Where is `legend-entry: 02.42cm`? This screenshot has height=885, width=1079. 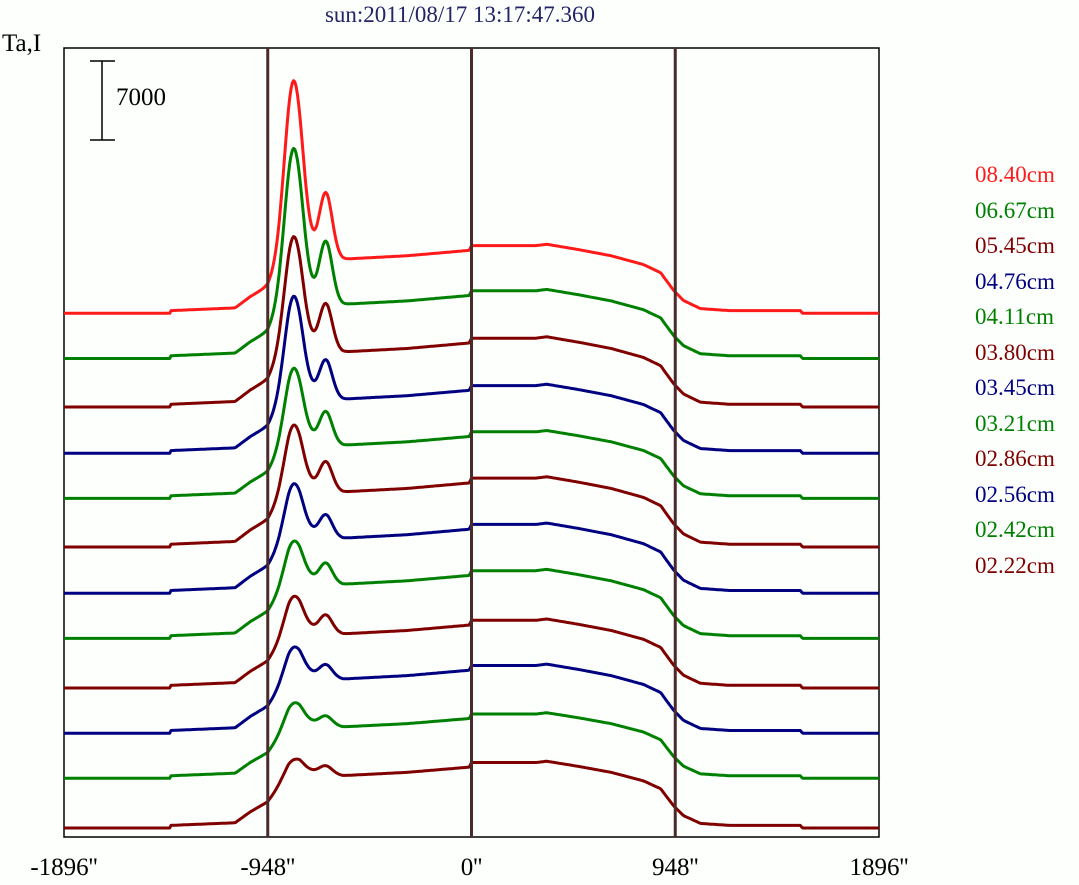
legend-entry: 02.42cm is located at coordinates (1015, 529).